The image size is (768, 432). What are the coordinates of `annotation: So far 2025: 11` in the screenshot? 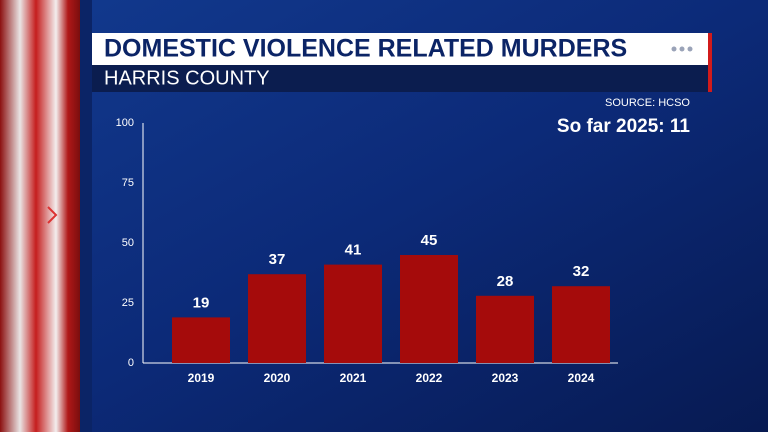 It's located at (624, 126).